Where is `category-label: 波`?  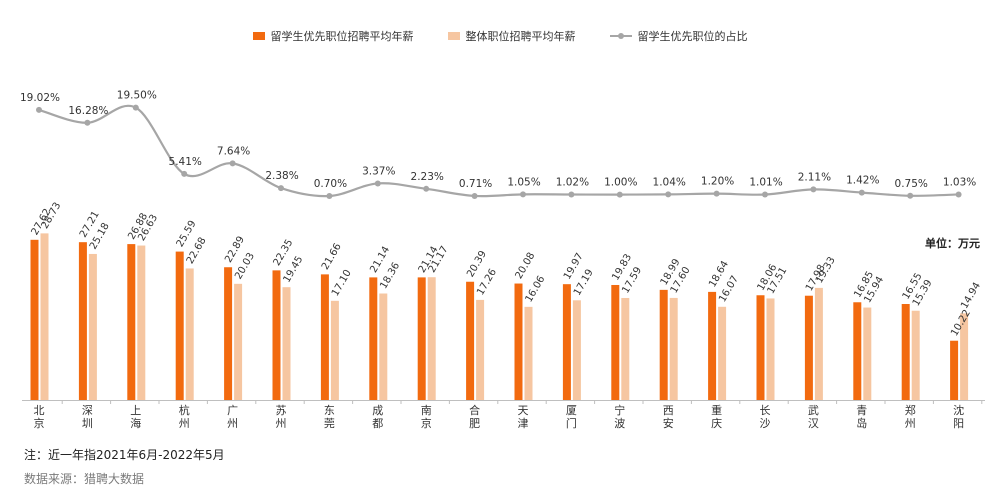 category-label: 波 is located at coordinates (619, 423).